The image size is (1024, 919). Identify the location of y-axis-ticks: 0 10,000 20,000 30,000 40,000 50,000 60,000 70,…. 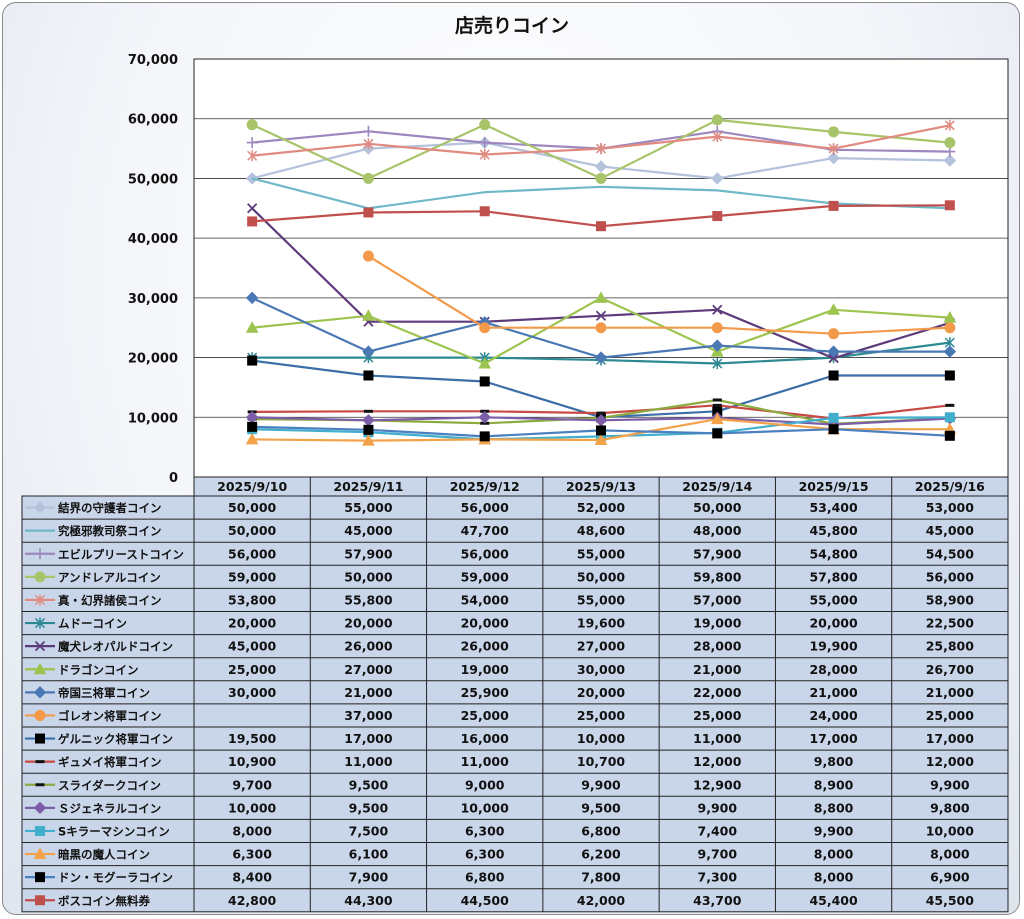
(153, 269).